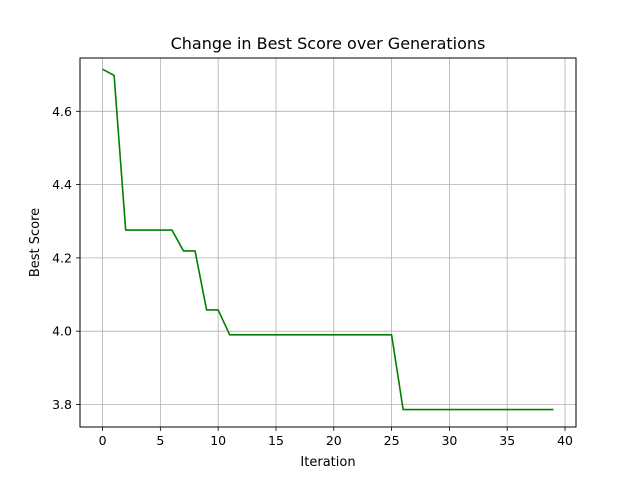 The image size is (640, 480). I want to click on x-tick-label: 0, so click(103, 440).